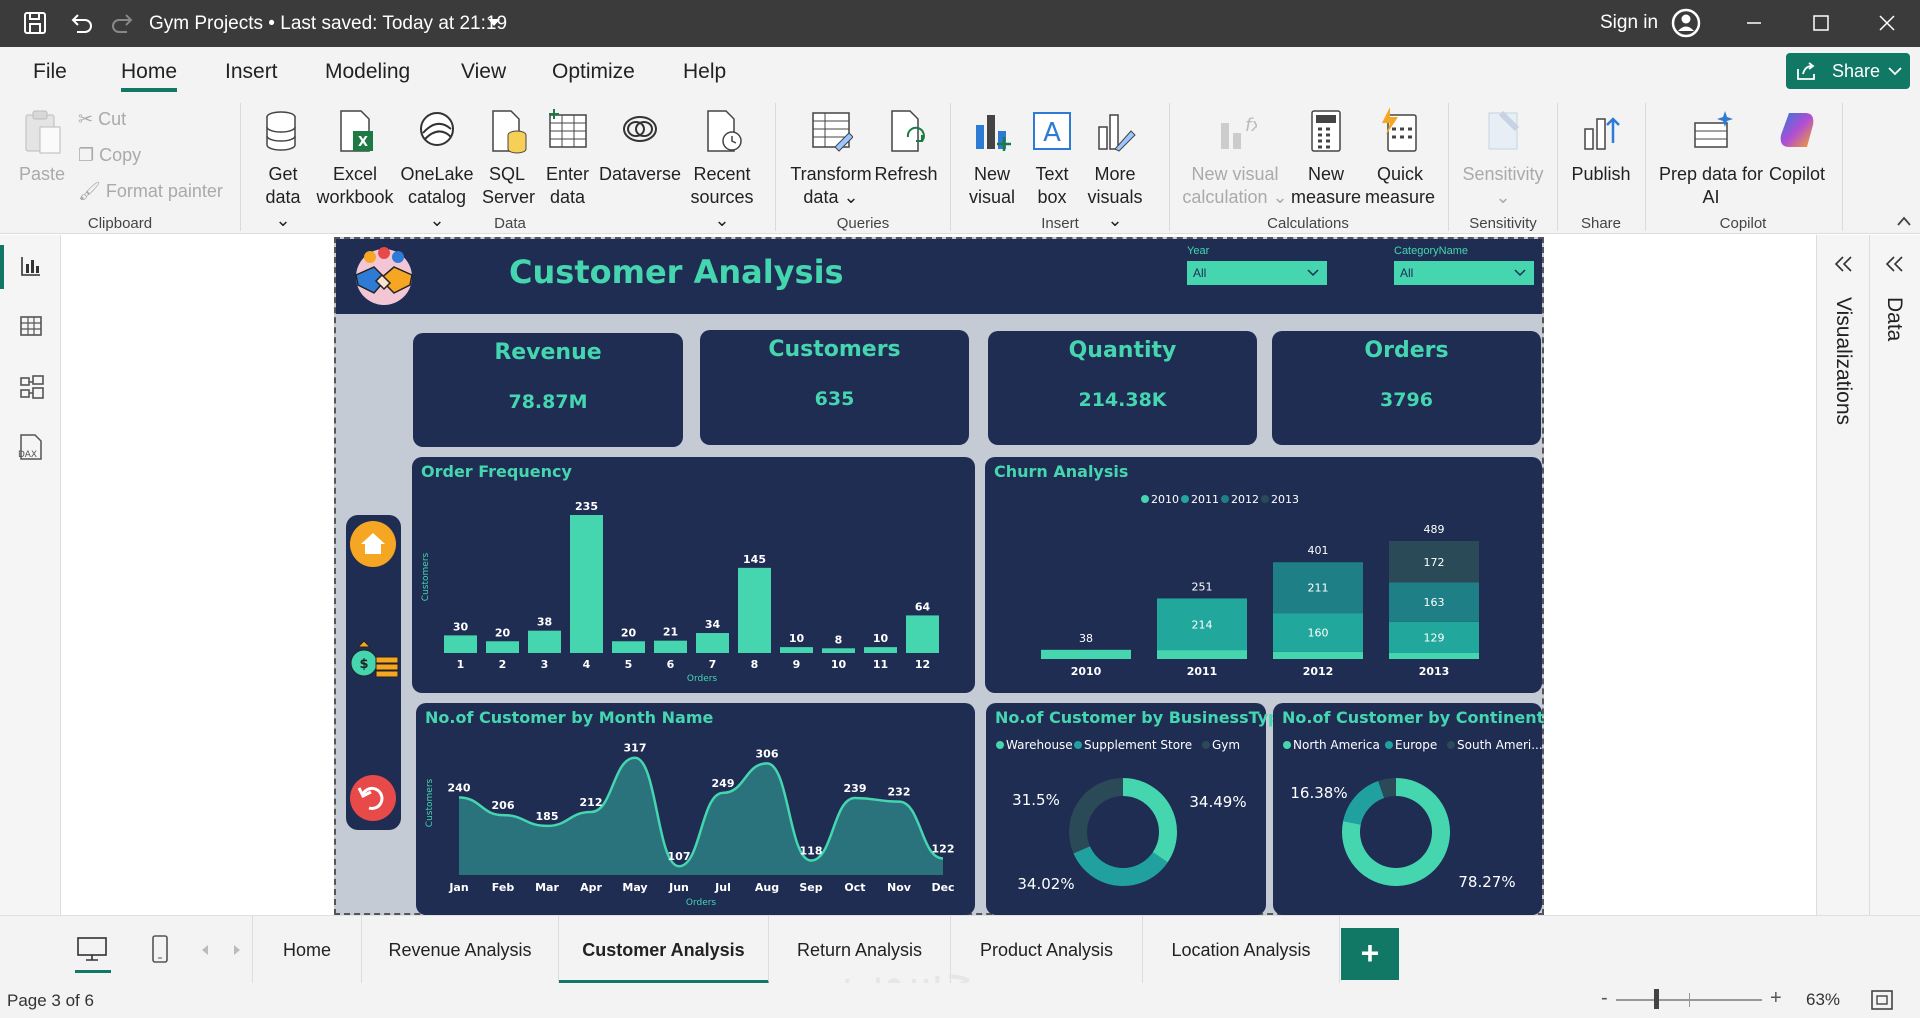 This screenshot has height=1018, width=1920. What do you see at coordinates (496, 471) in the screenshot?
I see `chart-title: Order Frequency` at bounding box center [496, 471].